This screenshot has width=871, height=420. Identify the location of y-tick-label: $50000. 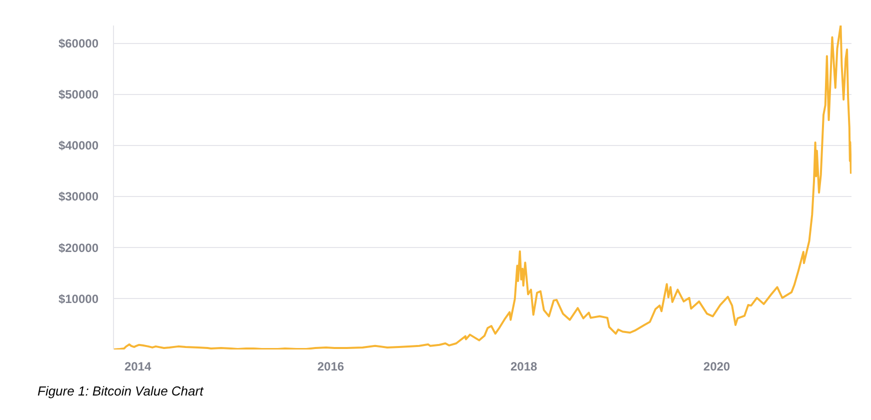
(78, 94).